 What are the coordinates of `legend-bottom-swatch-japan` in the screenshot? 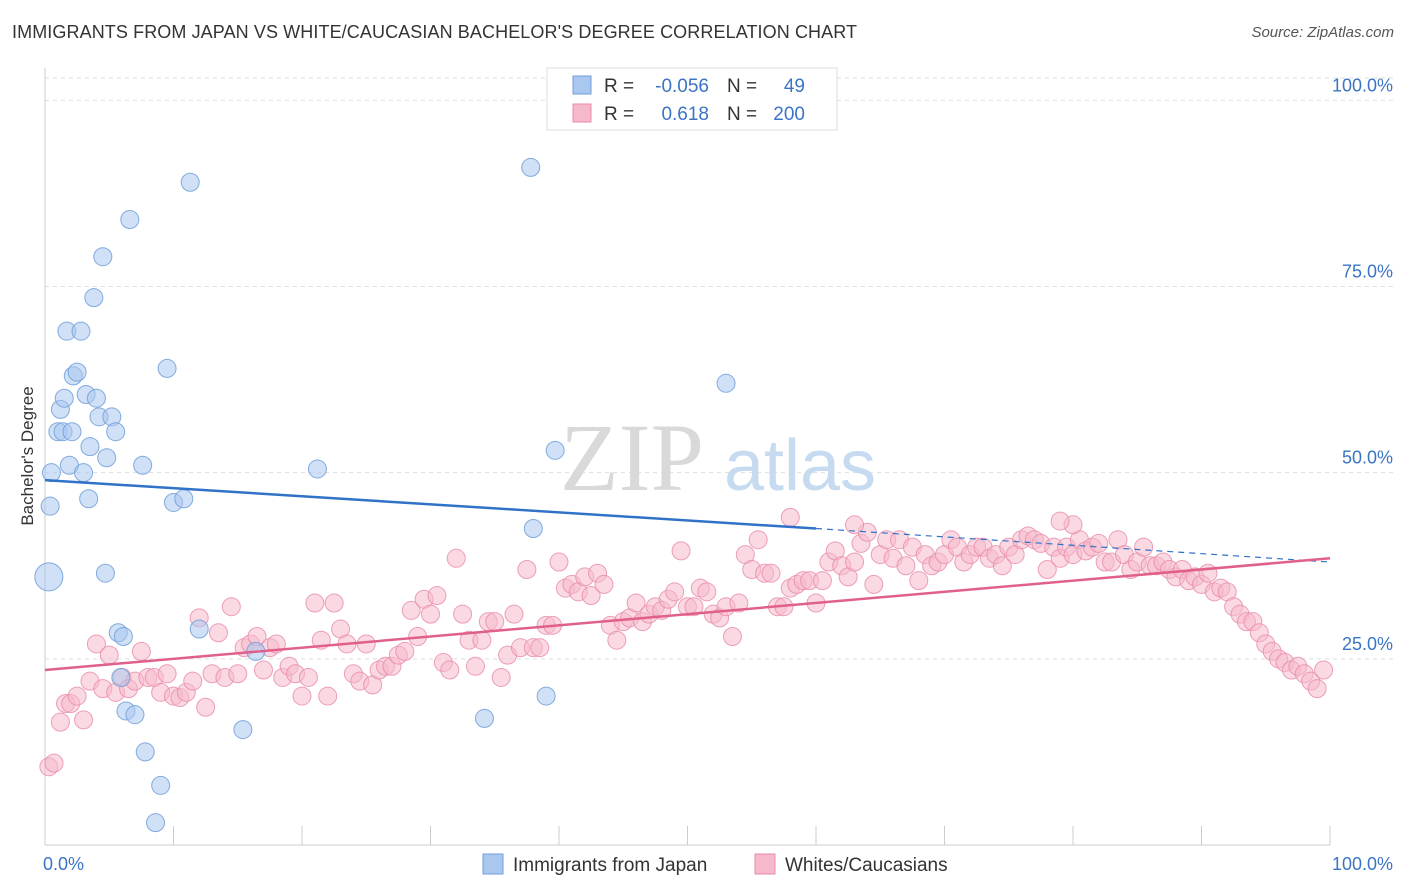 It's located at (493, 864).